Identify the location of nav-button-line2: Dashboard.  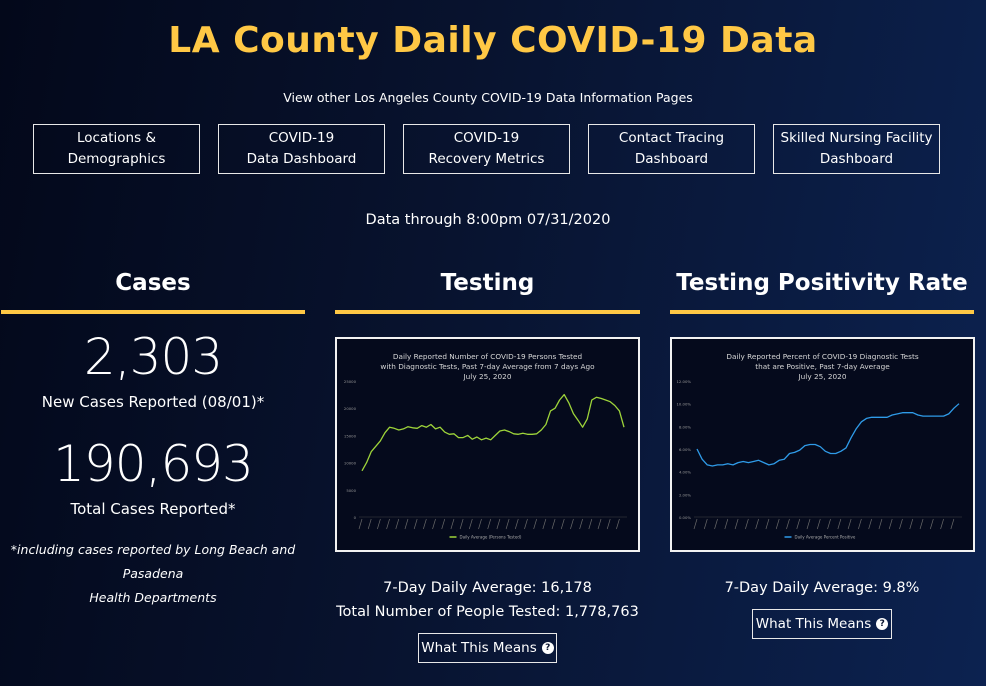
(856, 159).